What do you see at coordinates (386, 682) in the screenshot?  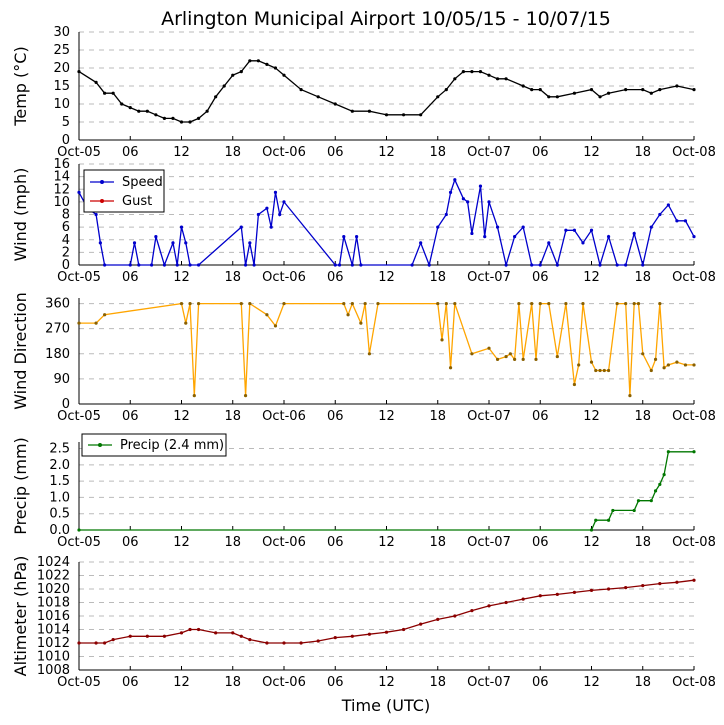 I see `altimeter-x-tick-label: 12` at bounding box center [386, 682].